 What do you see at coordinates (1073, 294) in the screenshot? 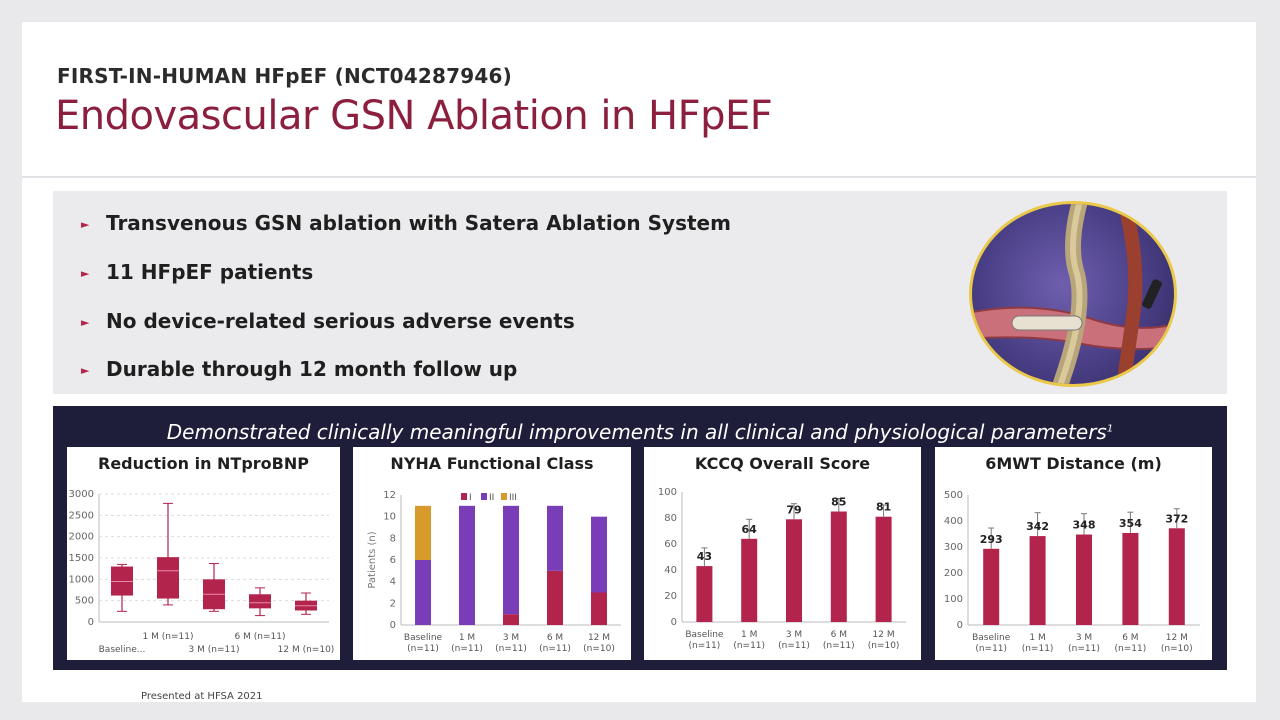
I see `ablation-device-image` at bounding box center [1073, 294].